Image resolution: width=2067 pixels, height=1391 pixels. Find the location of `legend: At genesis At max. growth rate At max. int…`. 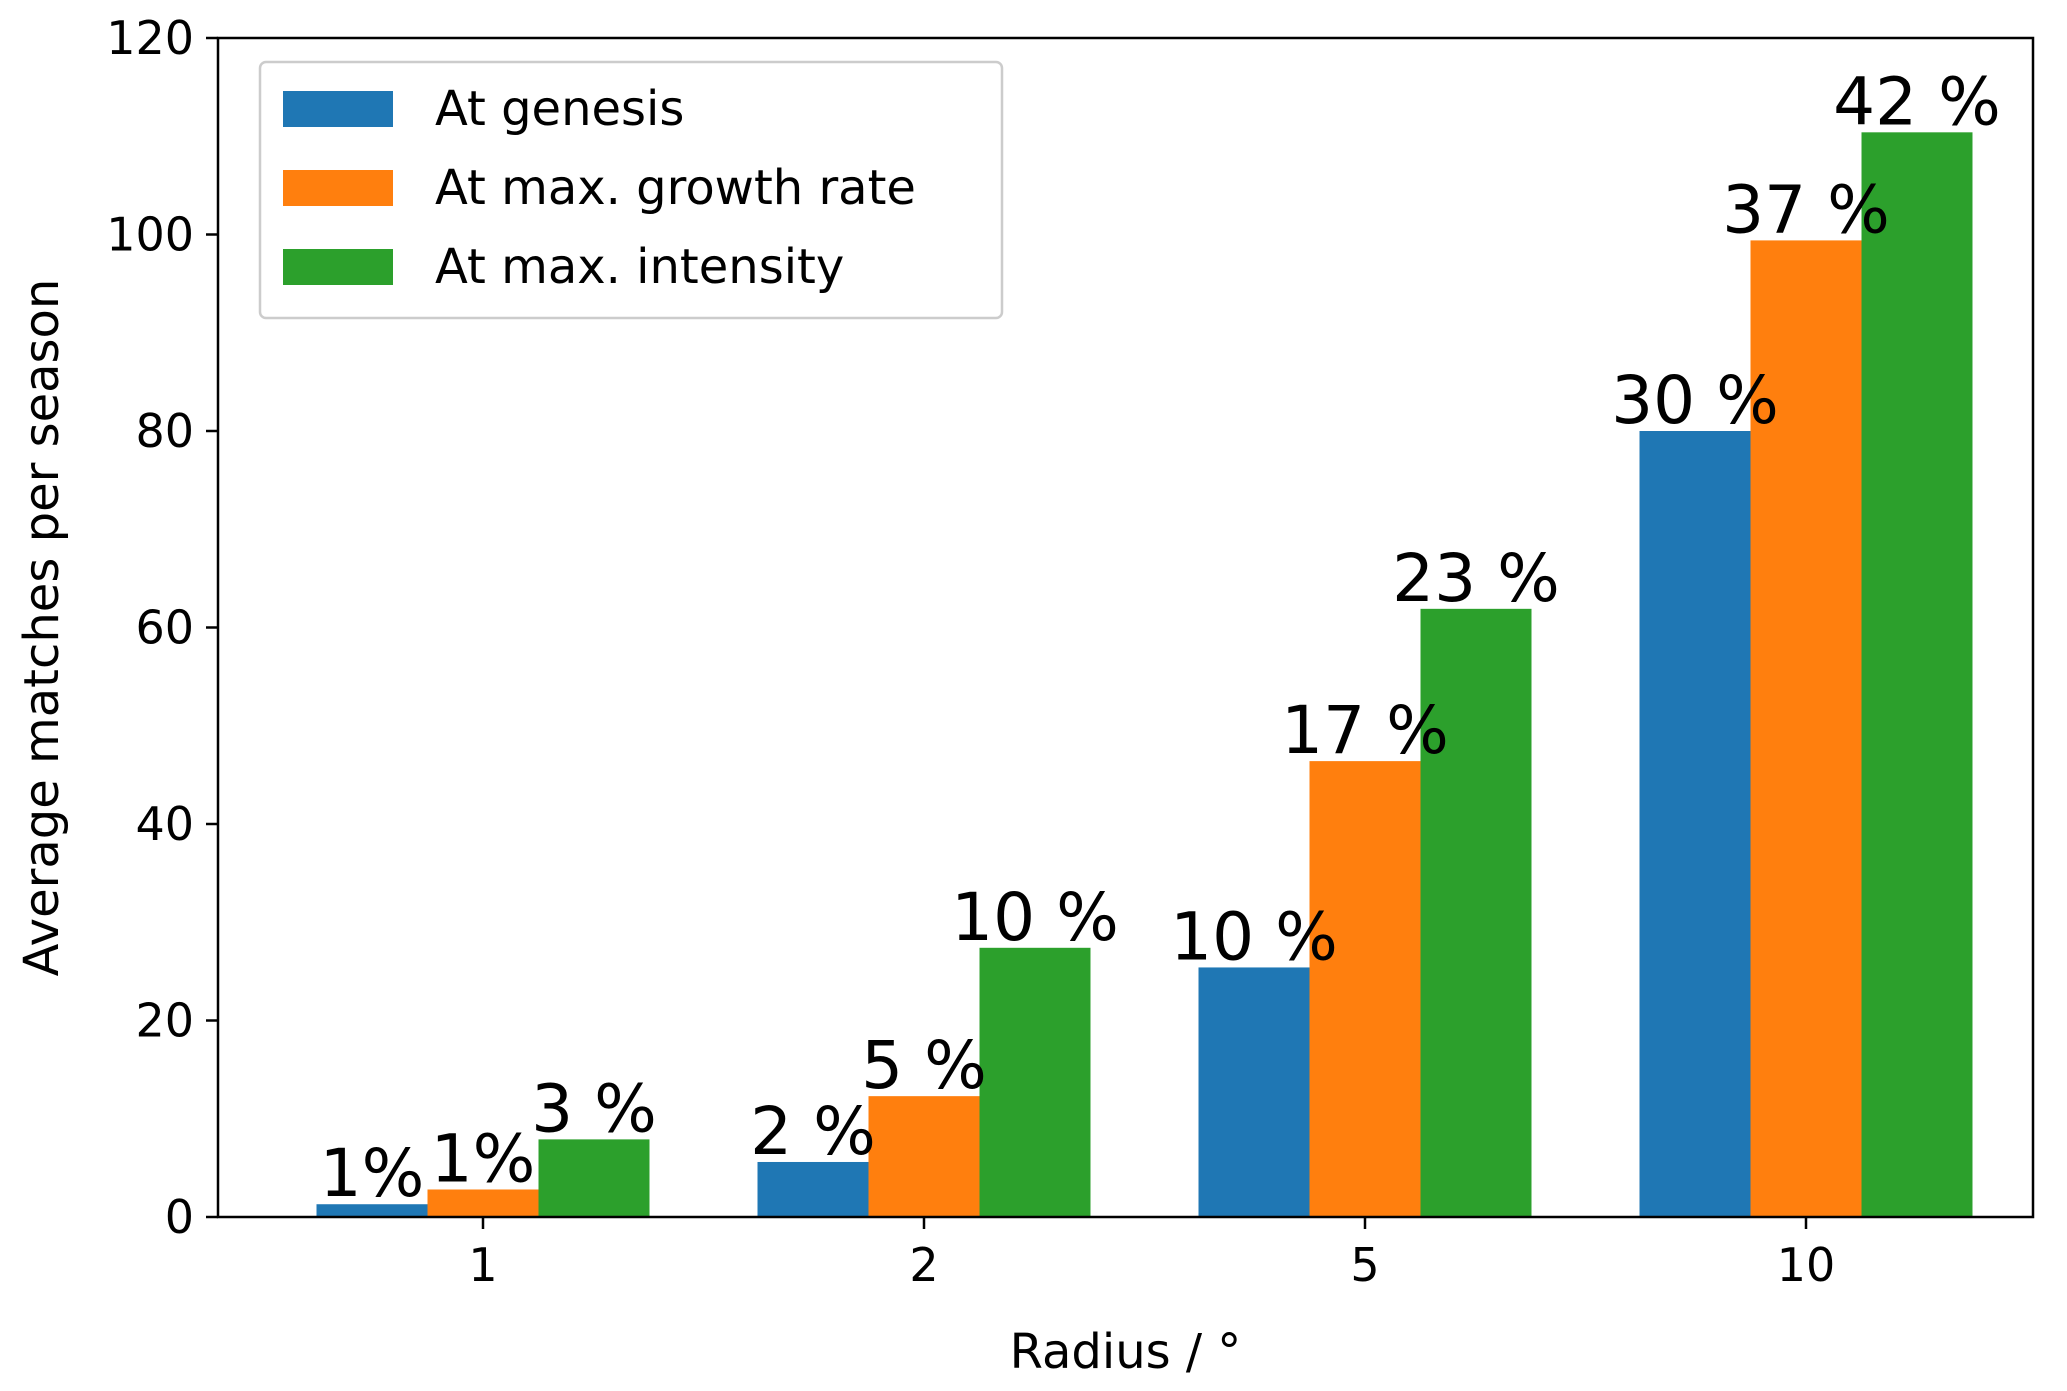

legend: At genesis At max. growth rate At max. int… is located at coordinates (631, 190).